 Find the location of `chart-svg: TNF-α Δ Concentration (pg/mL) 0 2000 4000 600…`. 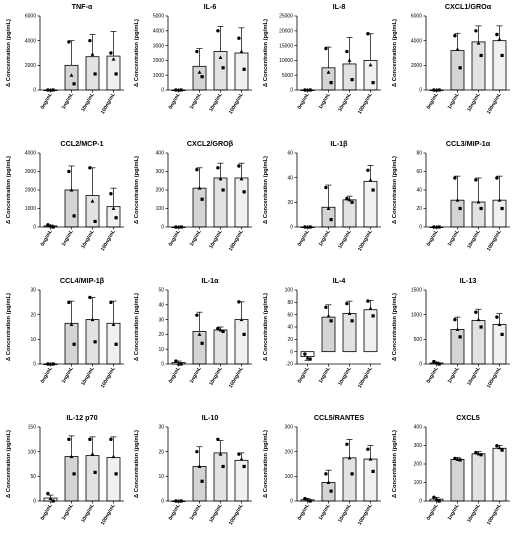

chart-svg: TNF-α Δ Concentration (pg/mL) 0 2000 4000 600… is located at coordinates (65, 58).